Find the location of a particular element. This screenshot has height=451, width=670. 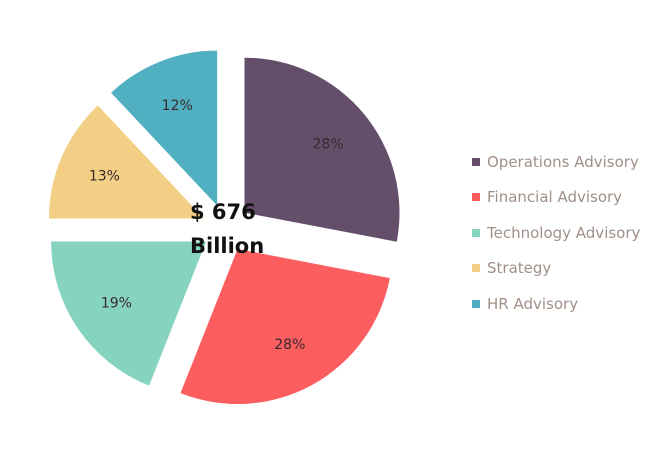

slice-percent-label: 12% is located at coordinates (177, 106).